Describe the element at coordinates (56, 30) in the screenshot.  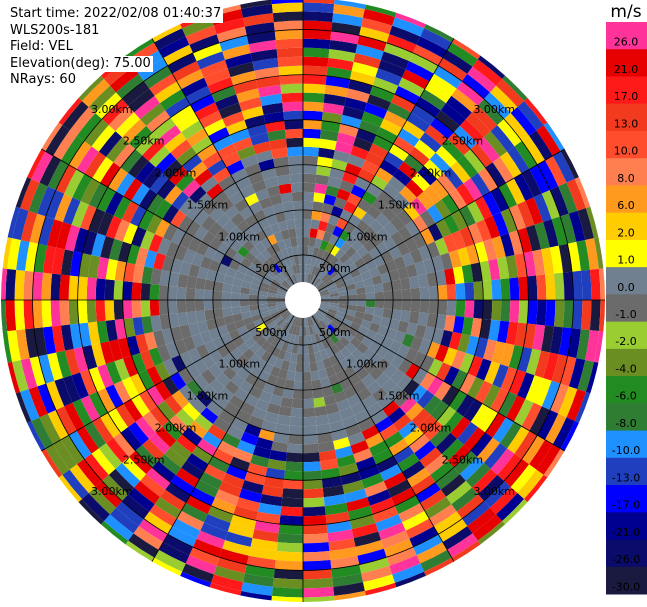
I see `instrument-label: WLS200s-181` at that location.